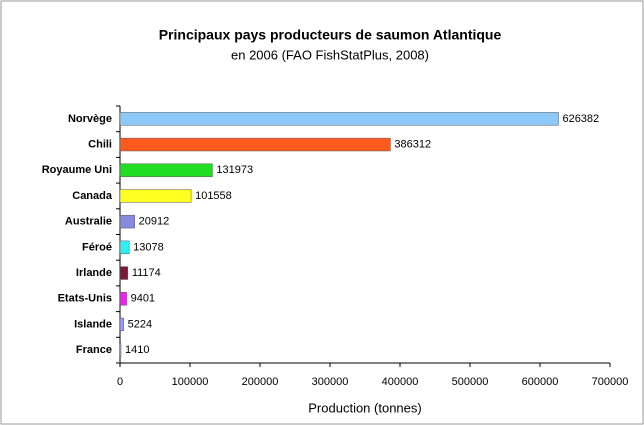  What do you see at coordinates (100, 144) in the screenshot?
I see `y-tick-label: Chili` at bounding box center [100, 144].